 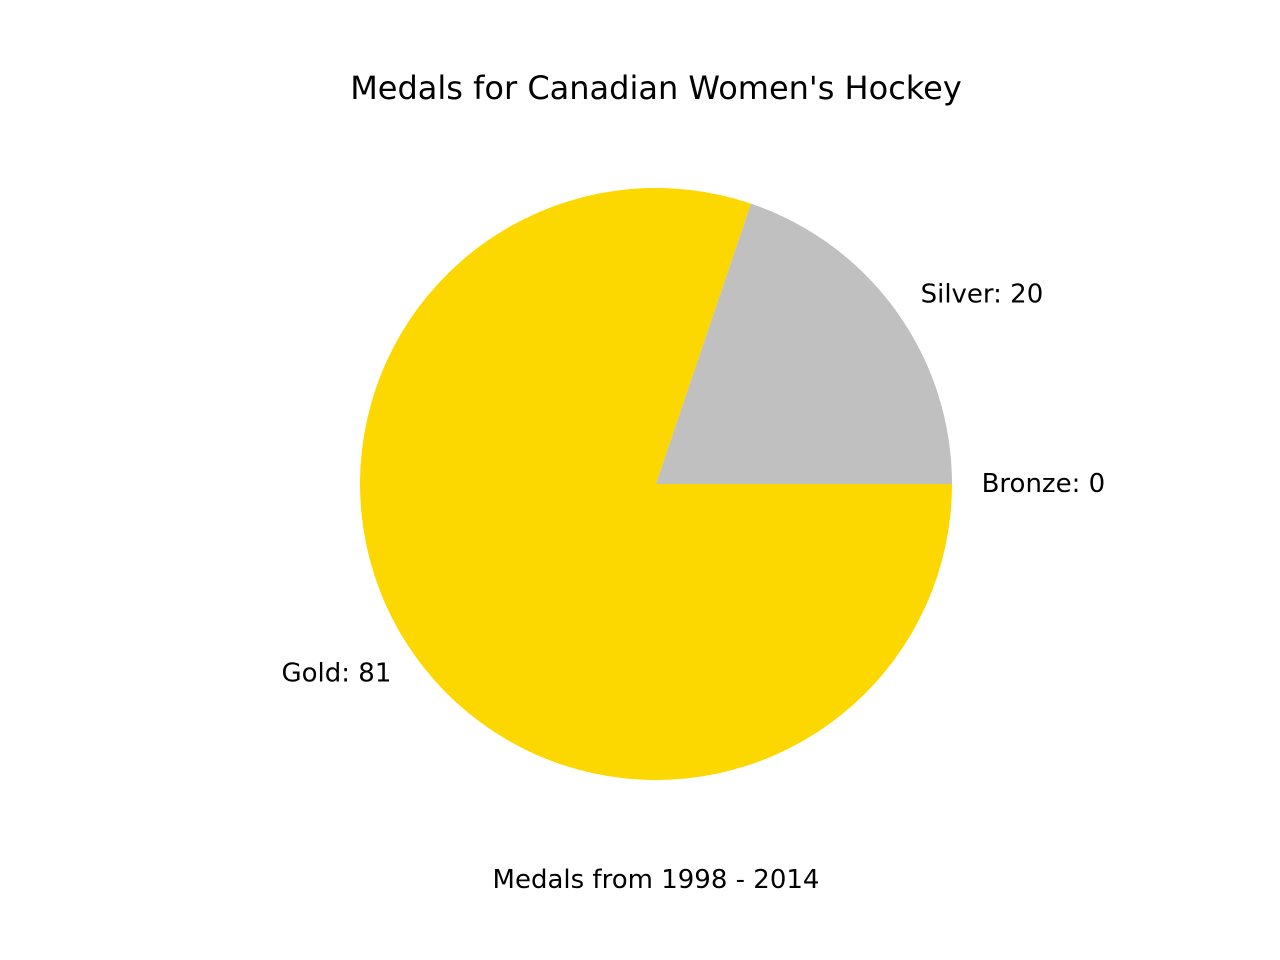 I want to click on slice-label-silver: Silver: 20, so click(x=982, y=294).